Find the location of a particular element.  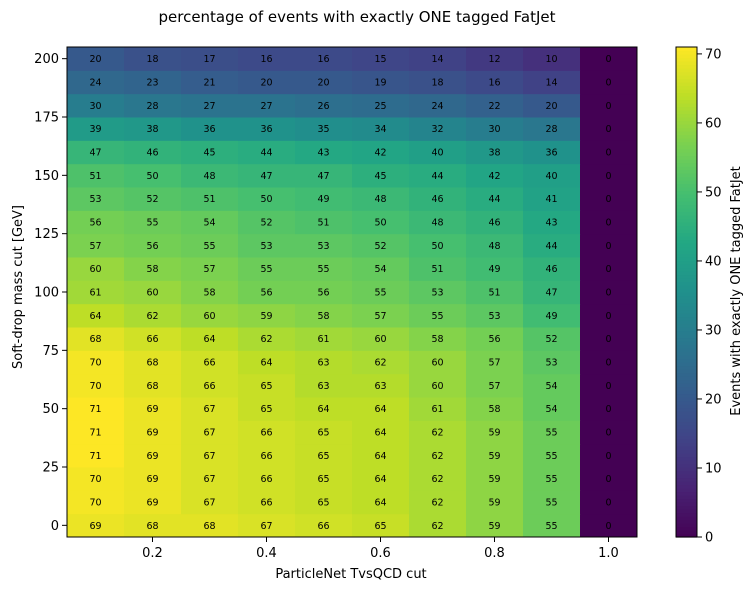

y-tick-label: 150 is located at coordinates (46, 176).